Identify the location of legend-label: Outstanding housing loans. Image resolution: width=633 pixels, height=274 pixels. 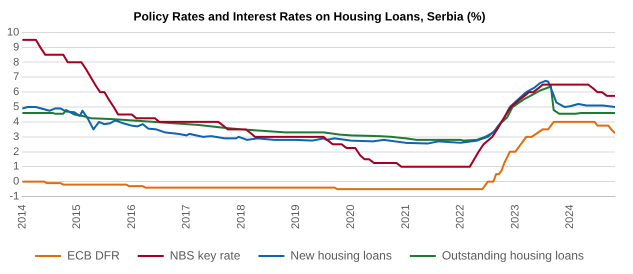
(513, 255).